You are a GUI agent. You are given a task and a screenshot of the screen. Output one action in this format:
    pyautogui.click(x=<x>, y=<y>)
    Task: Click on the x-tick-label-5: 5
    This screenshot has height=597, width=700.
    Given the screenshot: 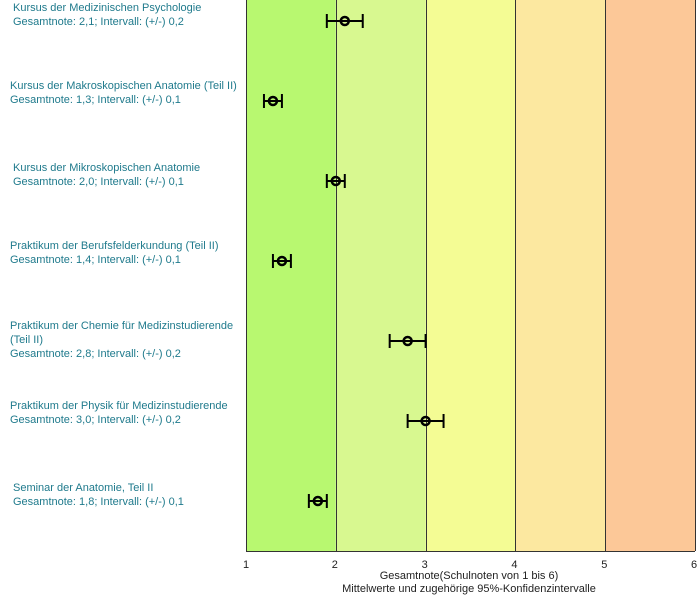 What is the action you would take?
    pyautogui.click(x=604, y=565)
    